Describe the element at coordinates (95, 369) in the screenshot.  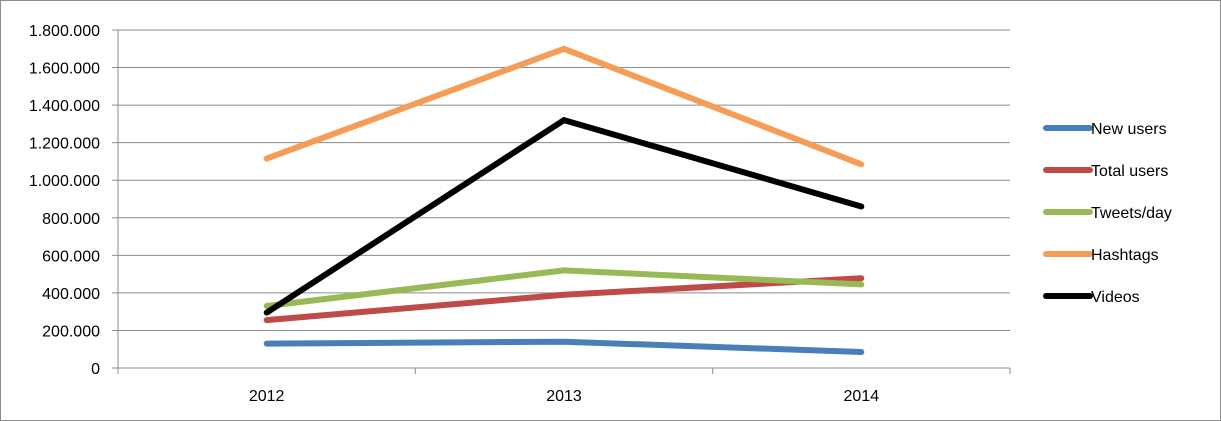
I see `y-tick-label: 0` at that location.